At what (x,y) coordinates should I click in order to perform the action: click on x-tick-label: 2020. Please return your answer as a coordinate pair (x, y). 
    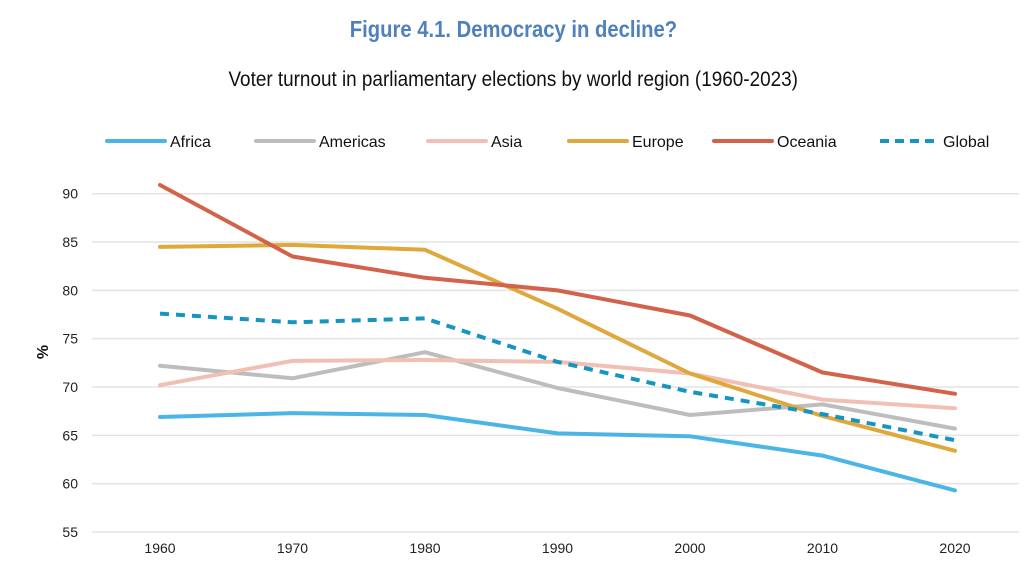
    Looking at the image, I should click on (954, 548).